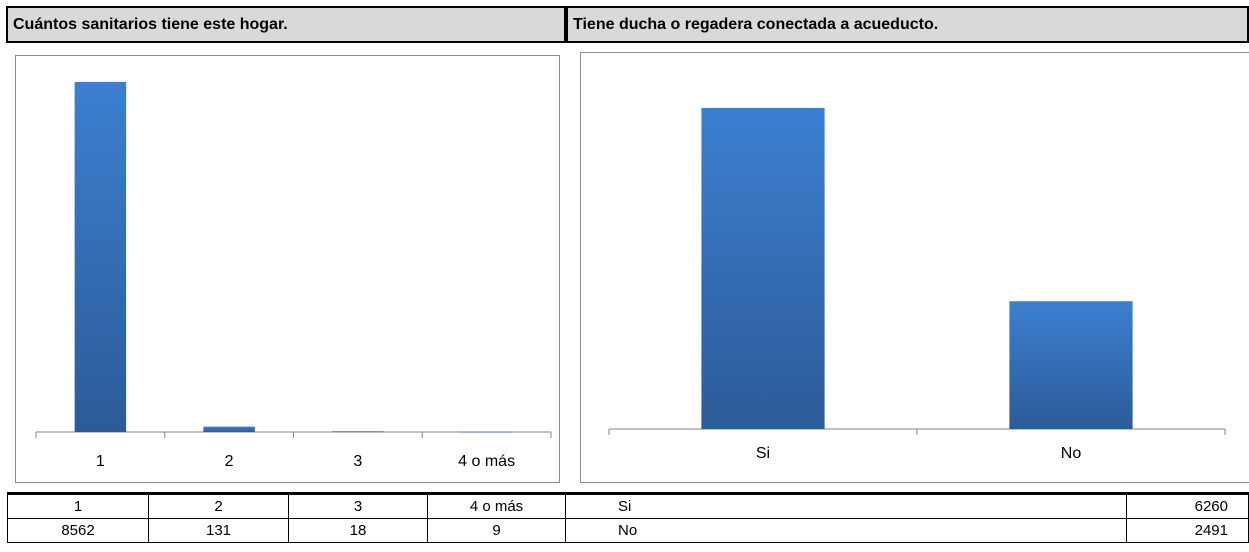 This screenshot has height=552, width=1249. What do you see at coordinates (78, 506) in the screenshot?
I see `table-cell: 1` at bounding box center [78, 506].